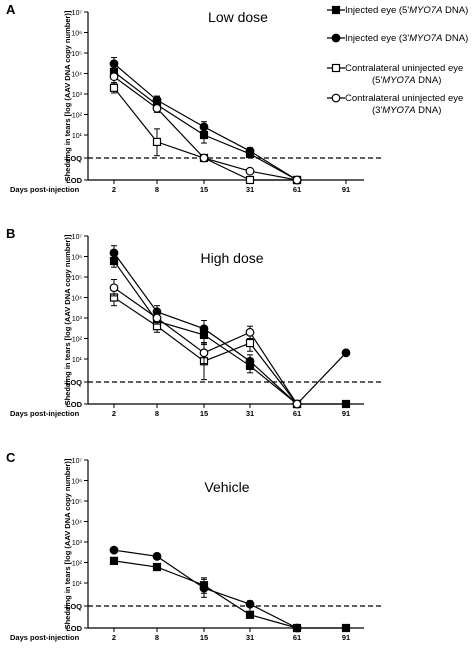 This screenshot has height=657, width=474. What do you see at coordinates (10, 233) in the screenshot?
I see `panel-letter: B` at bounding box center [10, 233].